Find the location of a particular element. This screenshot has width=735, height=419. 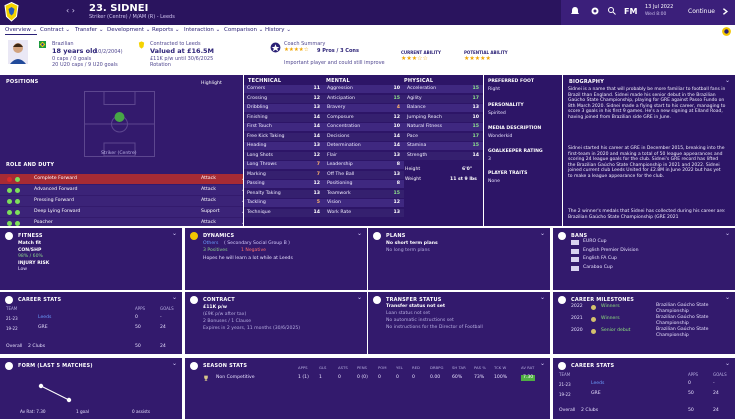

attribute-row: Free Kick Taking 14 is located at coordinates (284, 136).